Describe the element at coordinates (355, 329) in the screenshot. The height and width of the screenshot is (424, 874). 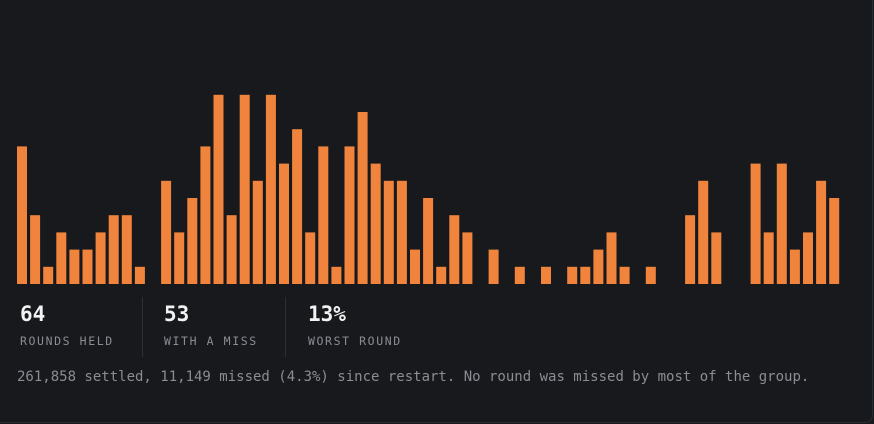
I see `stat: 13% WORST ROUND` at that location.